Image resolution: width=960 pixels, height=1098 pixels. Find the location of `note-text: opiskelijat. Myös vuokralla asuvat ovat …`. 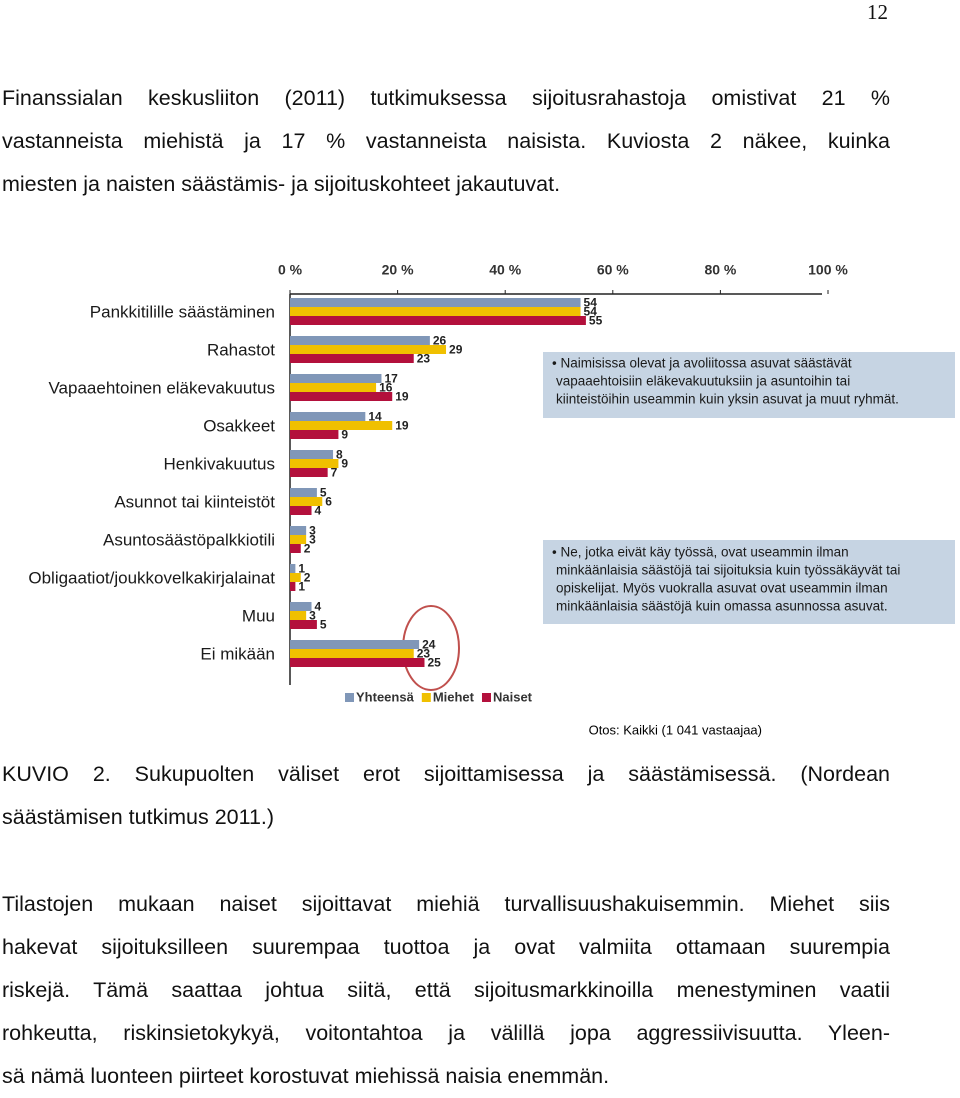

note-text: opiskelijat. Myös vuokralla asuvat ovat … is located at coordinates (722, 588).